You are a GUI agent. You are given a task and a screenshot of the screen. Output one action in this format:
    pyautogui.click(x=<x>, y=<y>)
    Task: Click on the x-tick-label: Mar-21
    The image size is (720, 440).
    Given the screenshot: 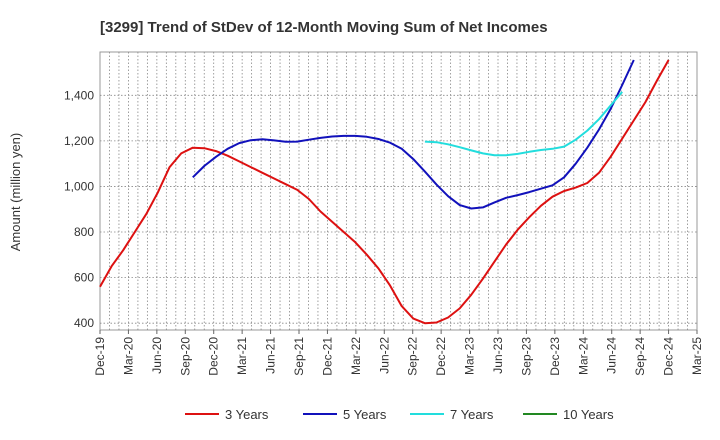 What is the action you would take?
    pyautogui.click(x=242, y=356)
    